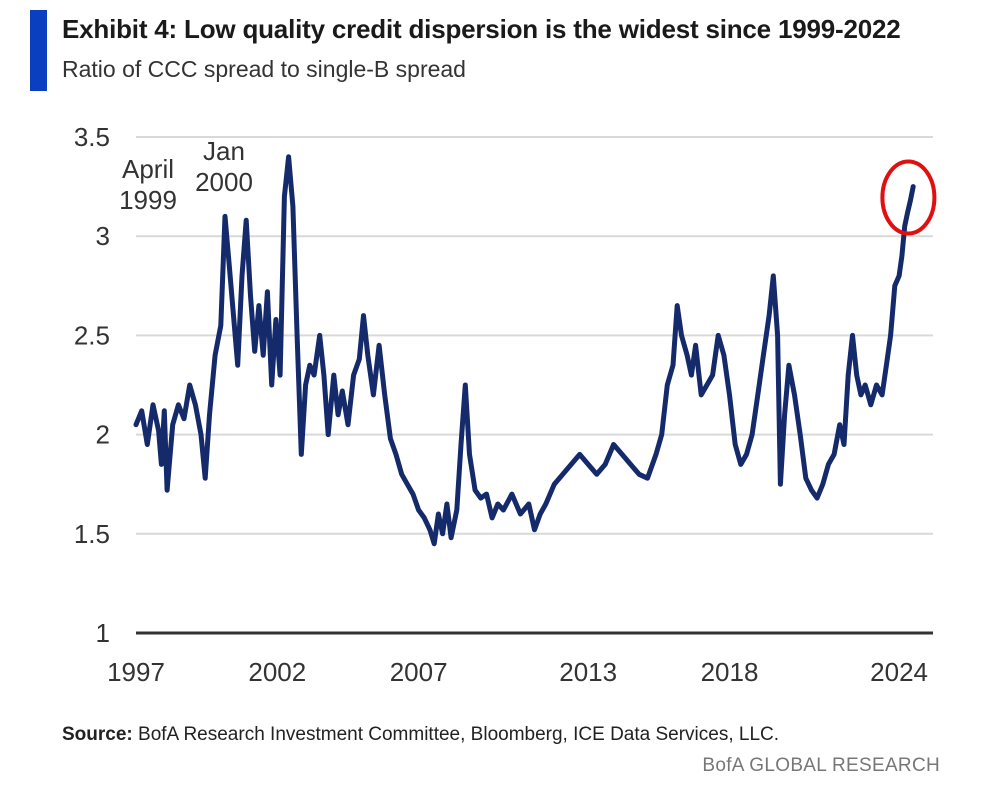  I want to click on y-tick-label: 1.5, so click(92, 534).